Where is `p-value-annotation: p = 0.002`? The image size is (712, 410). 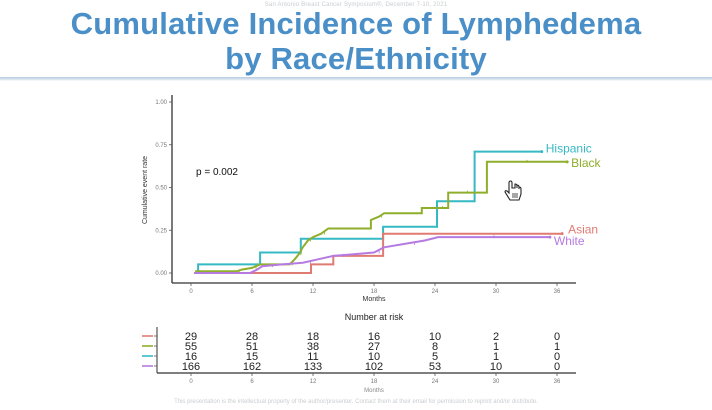
p-value-annotation: p = 0.002 is located at coordinates (217, 172).